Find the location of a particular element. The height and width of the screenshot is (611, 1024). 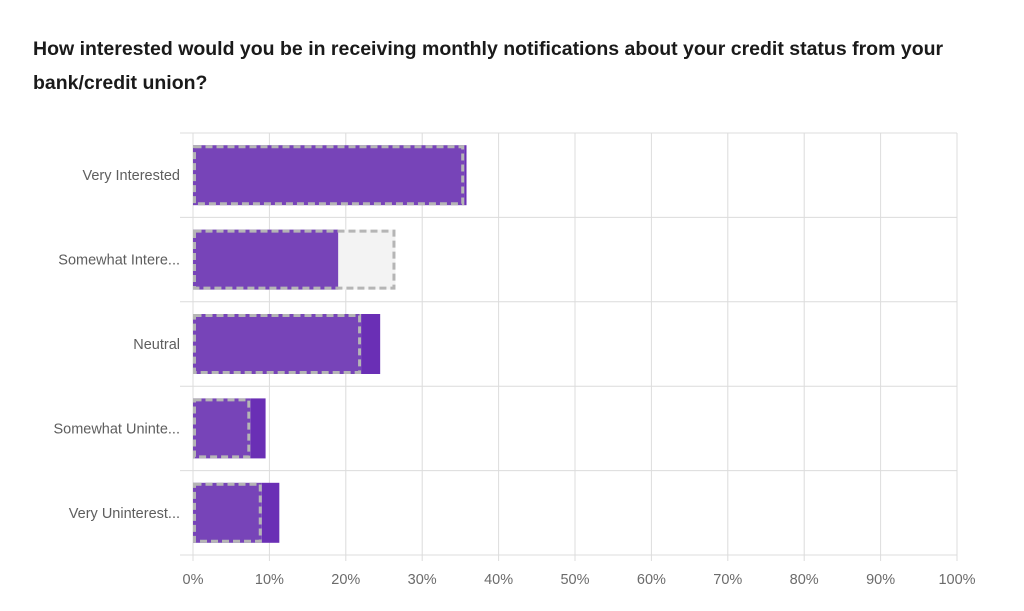

x-tick-label: 80% is located at coordinates (804, 580).